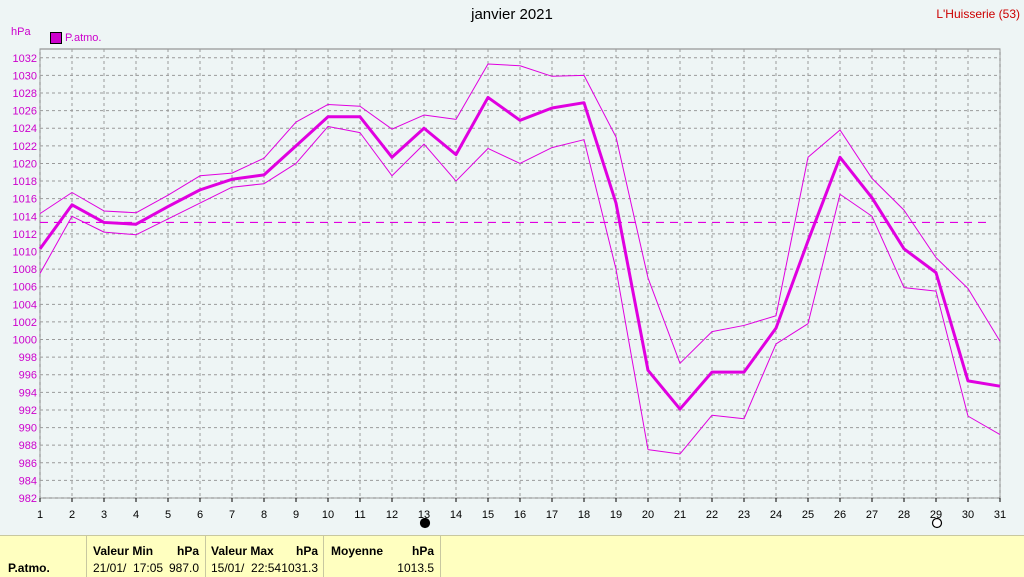 This screenshot has height=577, width=1024. Describe the element at coordinates (25, 76) in the screenshot. I see `y-tick-label: 1030` at that location.